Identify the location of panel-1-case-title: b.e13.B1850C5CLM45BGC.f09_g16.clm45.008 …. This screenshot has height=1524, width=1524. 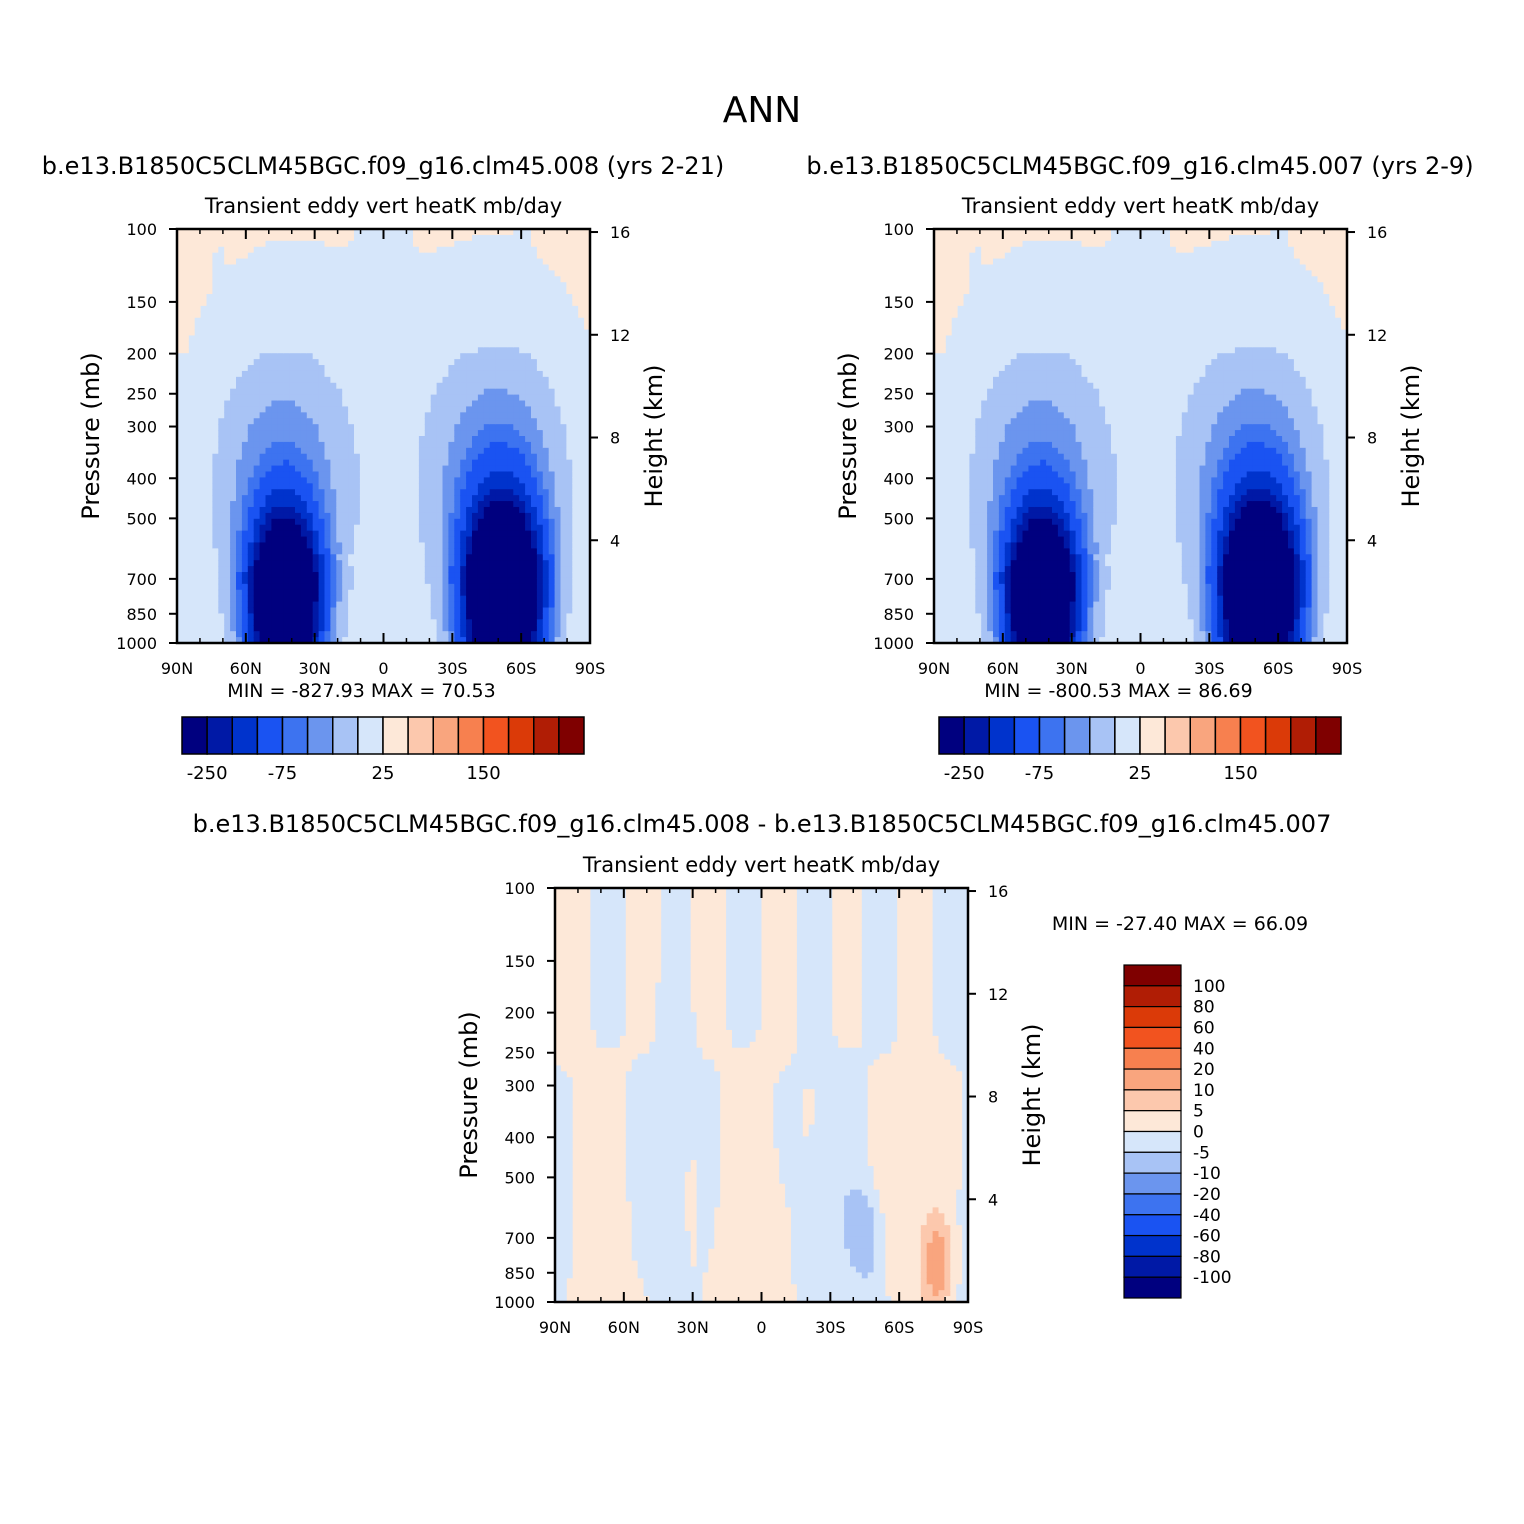
(383, 166).